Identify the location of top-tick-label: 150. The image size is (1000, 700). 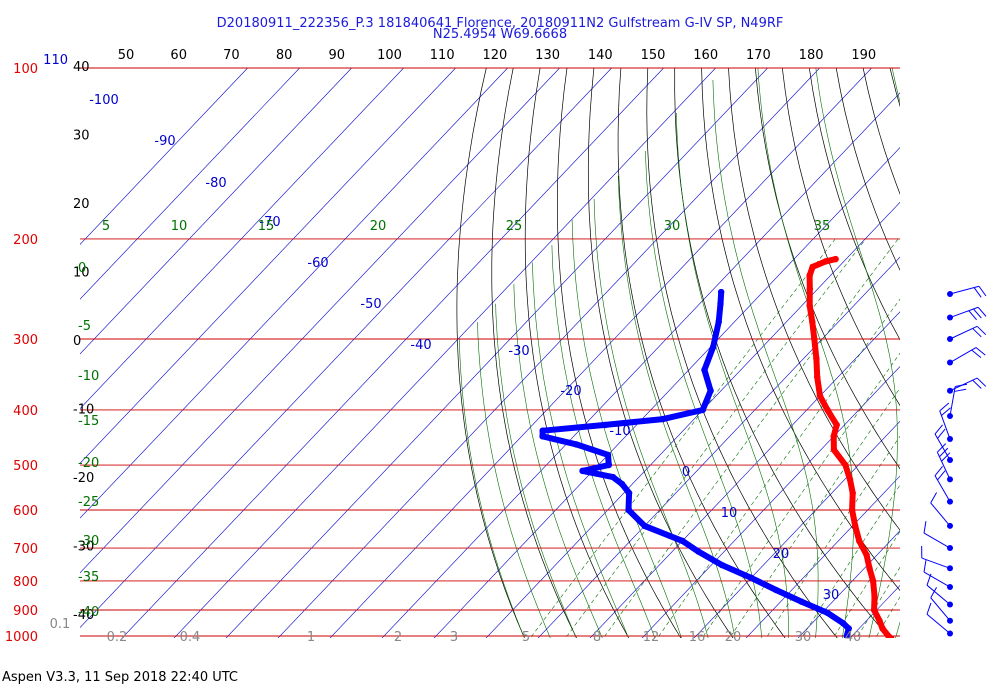
(653, 55).